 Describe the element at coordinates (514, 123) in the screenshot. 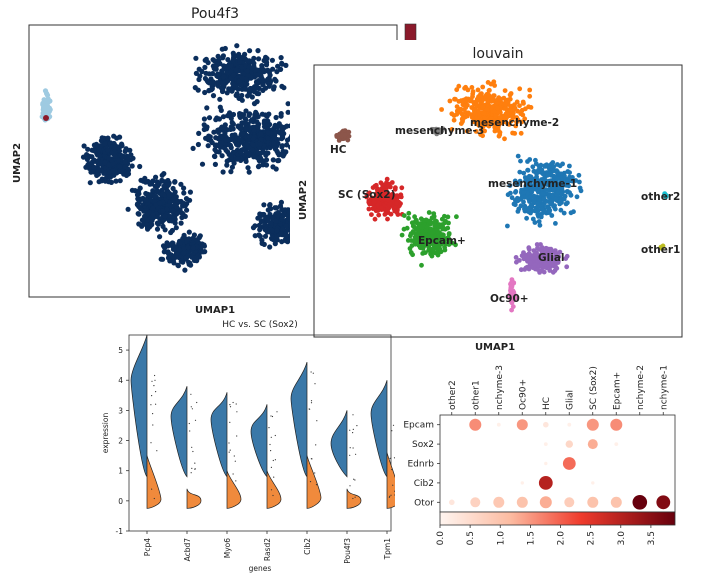

I see `louvain-label-0: mesenchyme-2` at that location.